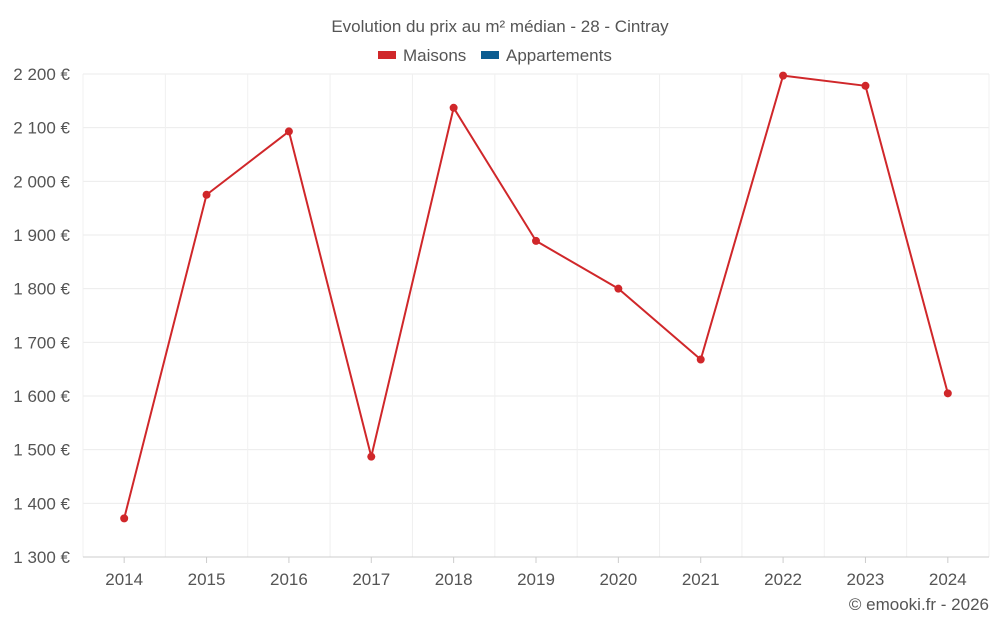 The width and height of the screenshot is (1000, 630). I want to click on legend-swatch-appartements, so click(490, 55).